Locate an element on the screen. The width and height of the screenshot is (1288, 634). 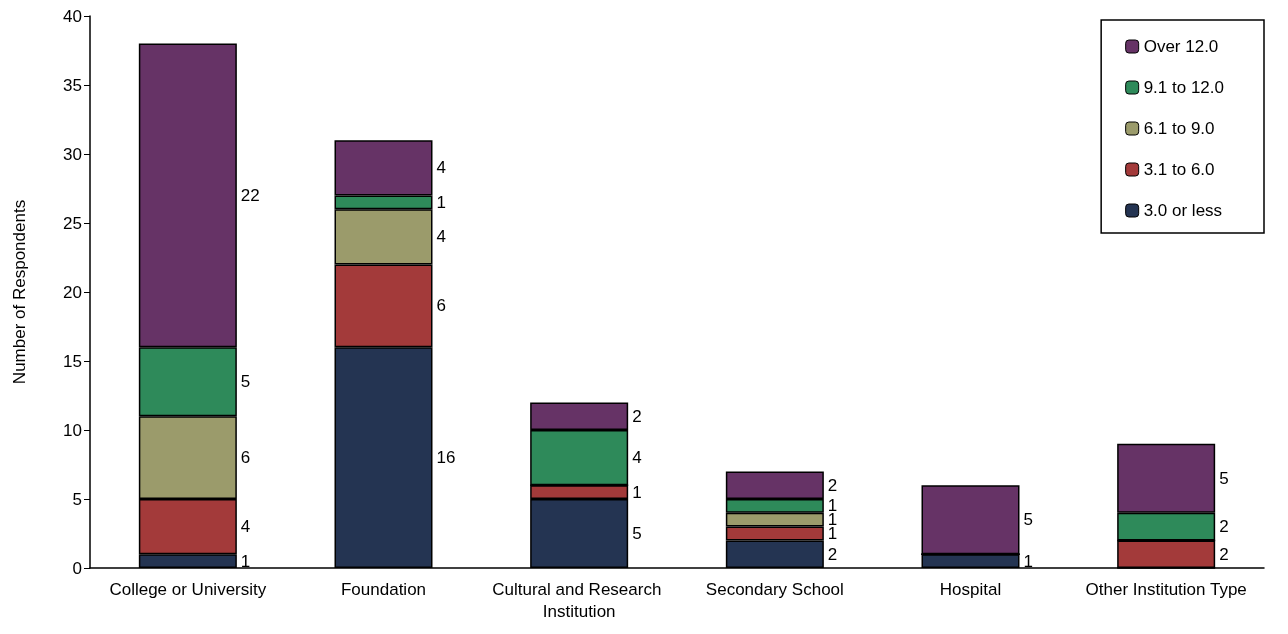
x-tick-label: Foundation is located at coordinates (383, 589).